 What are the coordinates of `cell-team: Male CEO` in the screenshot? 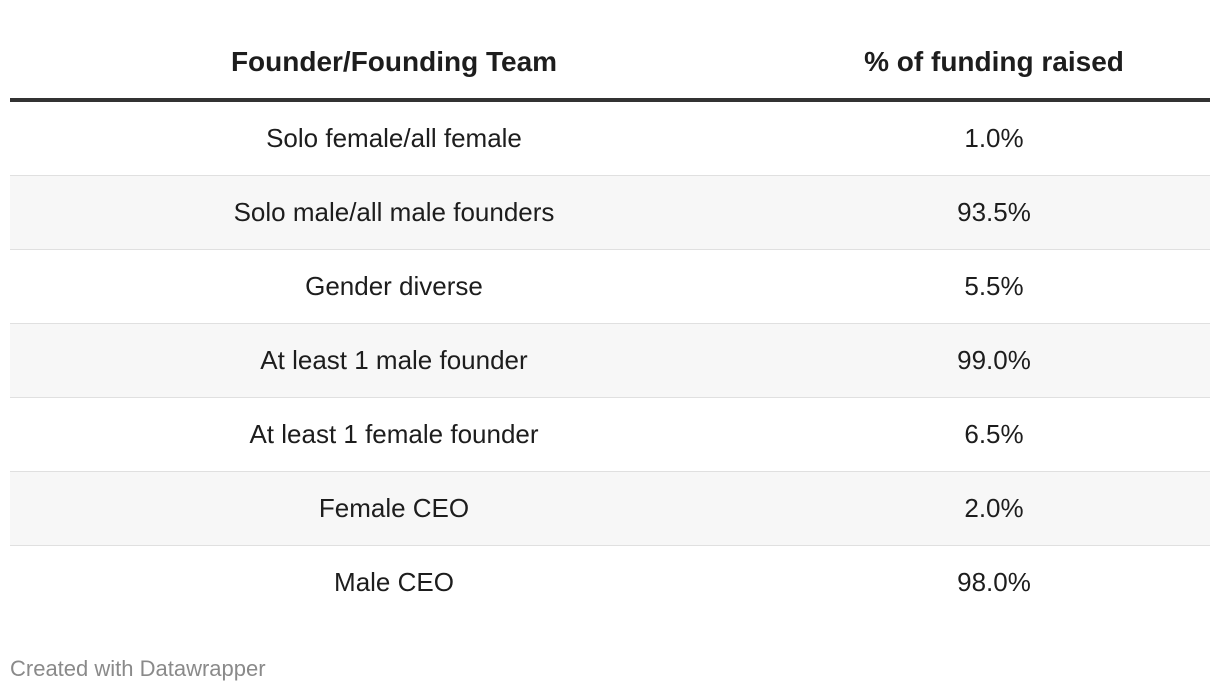 It's located at (394, 582).